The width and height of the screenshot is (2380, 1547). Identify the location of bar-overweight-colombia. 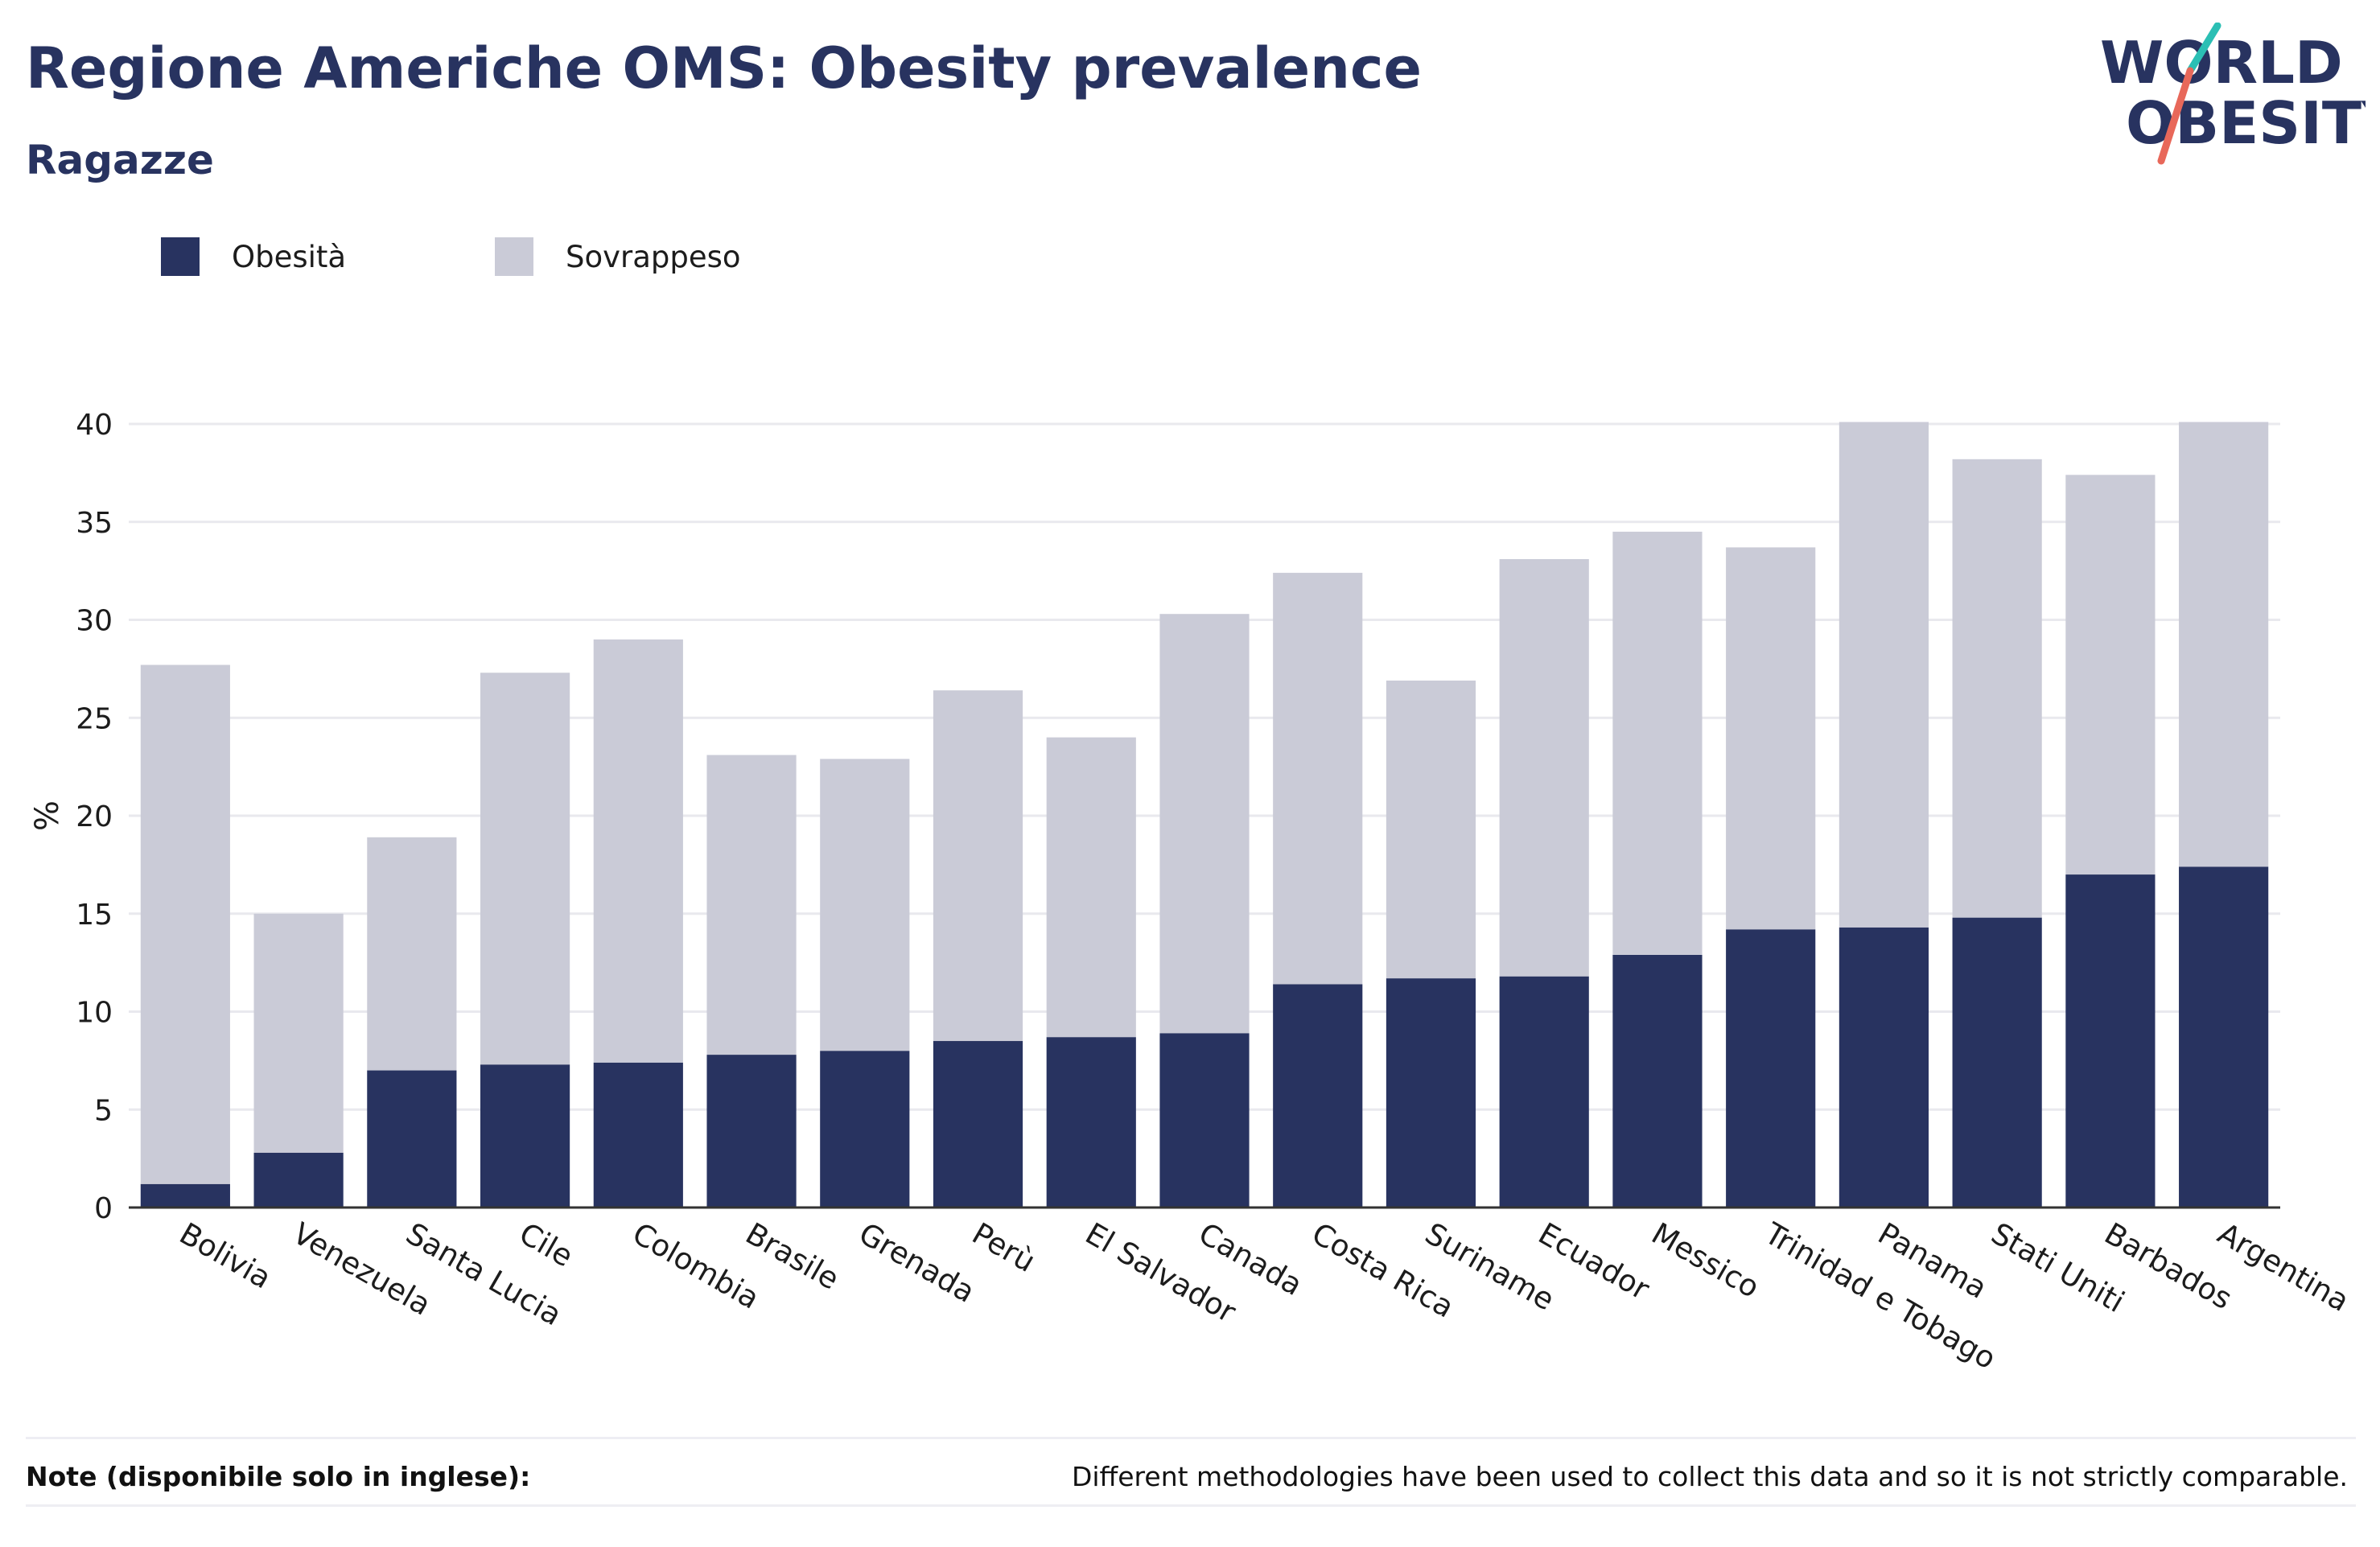
(638, 851).